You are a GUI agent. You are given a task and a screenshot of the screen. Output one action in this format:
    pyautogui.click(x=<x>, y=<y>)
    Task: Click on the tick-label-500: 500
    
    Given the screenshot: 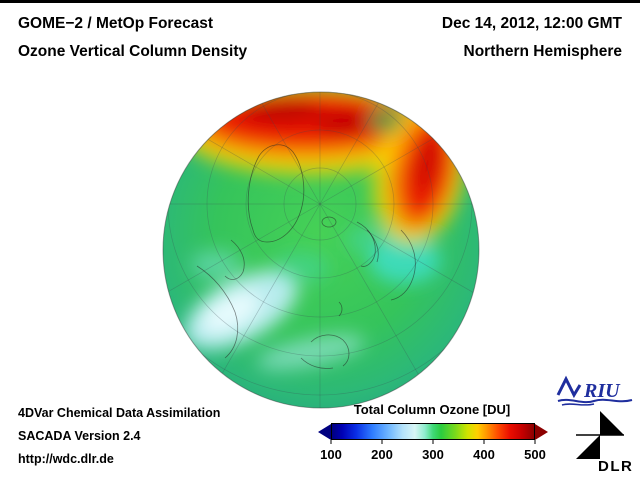 What is the action you would take?
    pyautogui.click(x=535, y=454)
    